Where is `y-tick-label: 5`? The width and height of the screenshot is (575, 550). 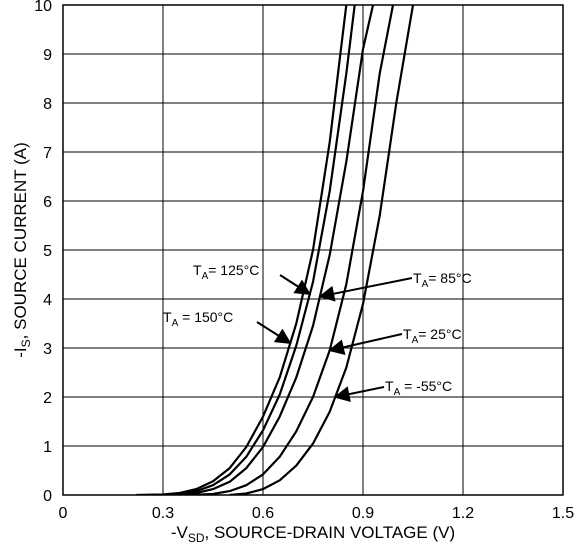 y-tick-label: 5 is located at coordinates (47, 251).